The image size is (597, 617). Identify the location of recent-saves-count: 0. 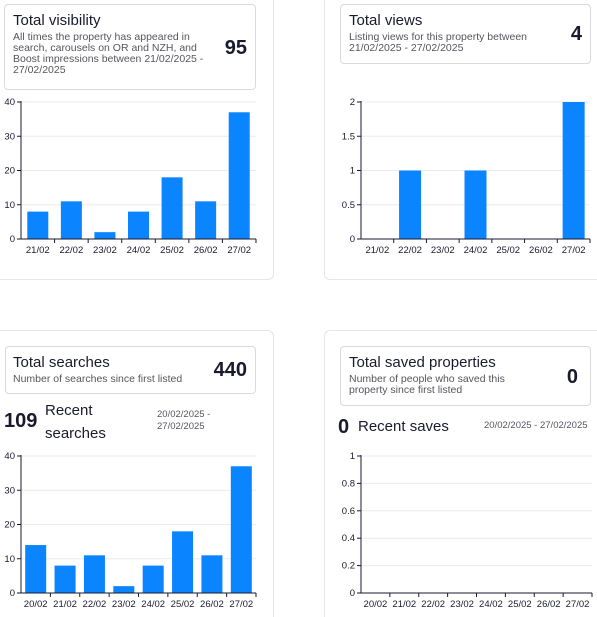
(344, 427).